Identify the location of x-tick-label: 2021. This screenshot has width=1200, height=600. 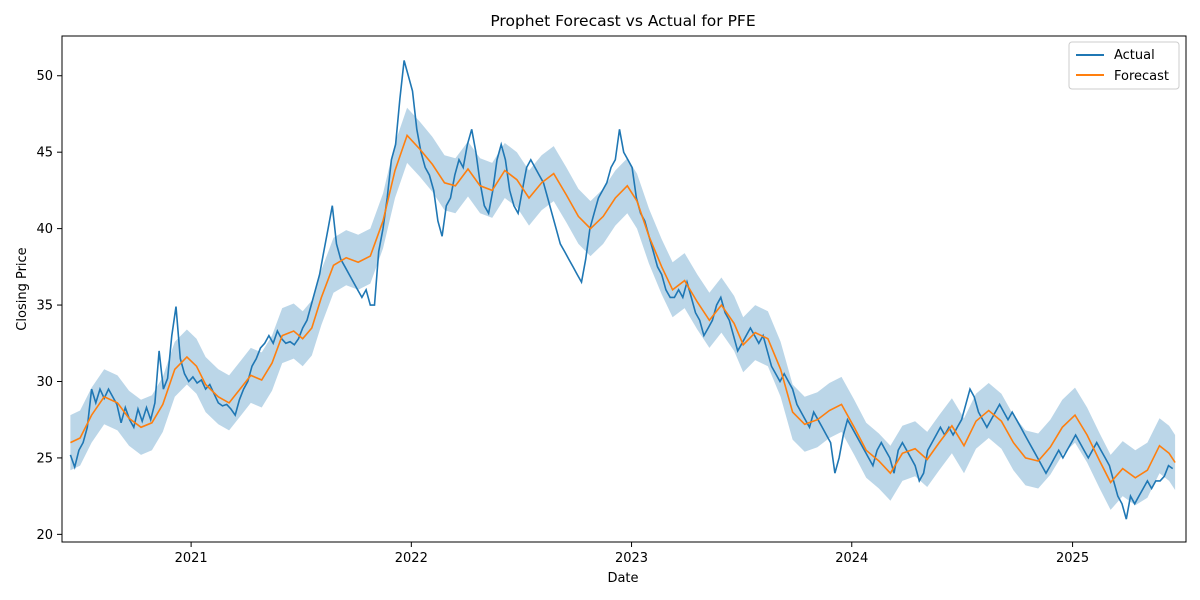
(191, 558).